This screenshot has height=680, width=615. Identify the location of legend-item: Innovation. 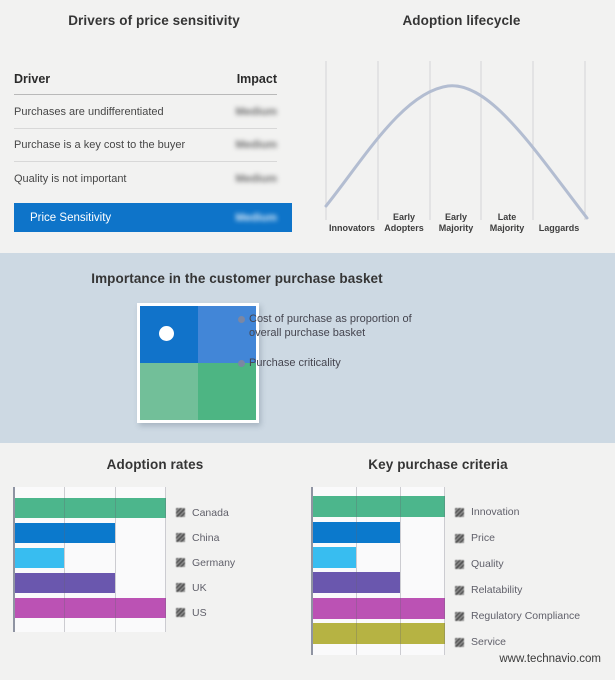
(517, 512).